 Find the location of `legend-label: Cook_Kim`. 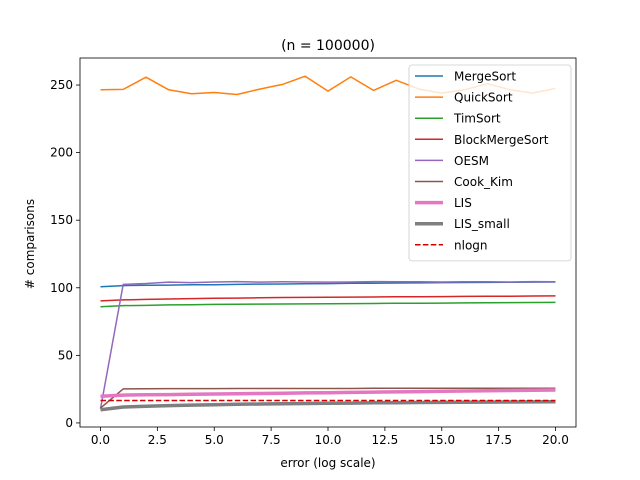

legend-label: Cook_Kim is located at coordinates (483, 182).